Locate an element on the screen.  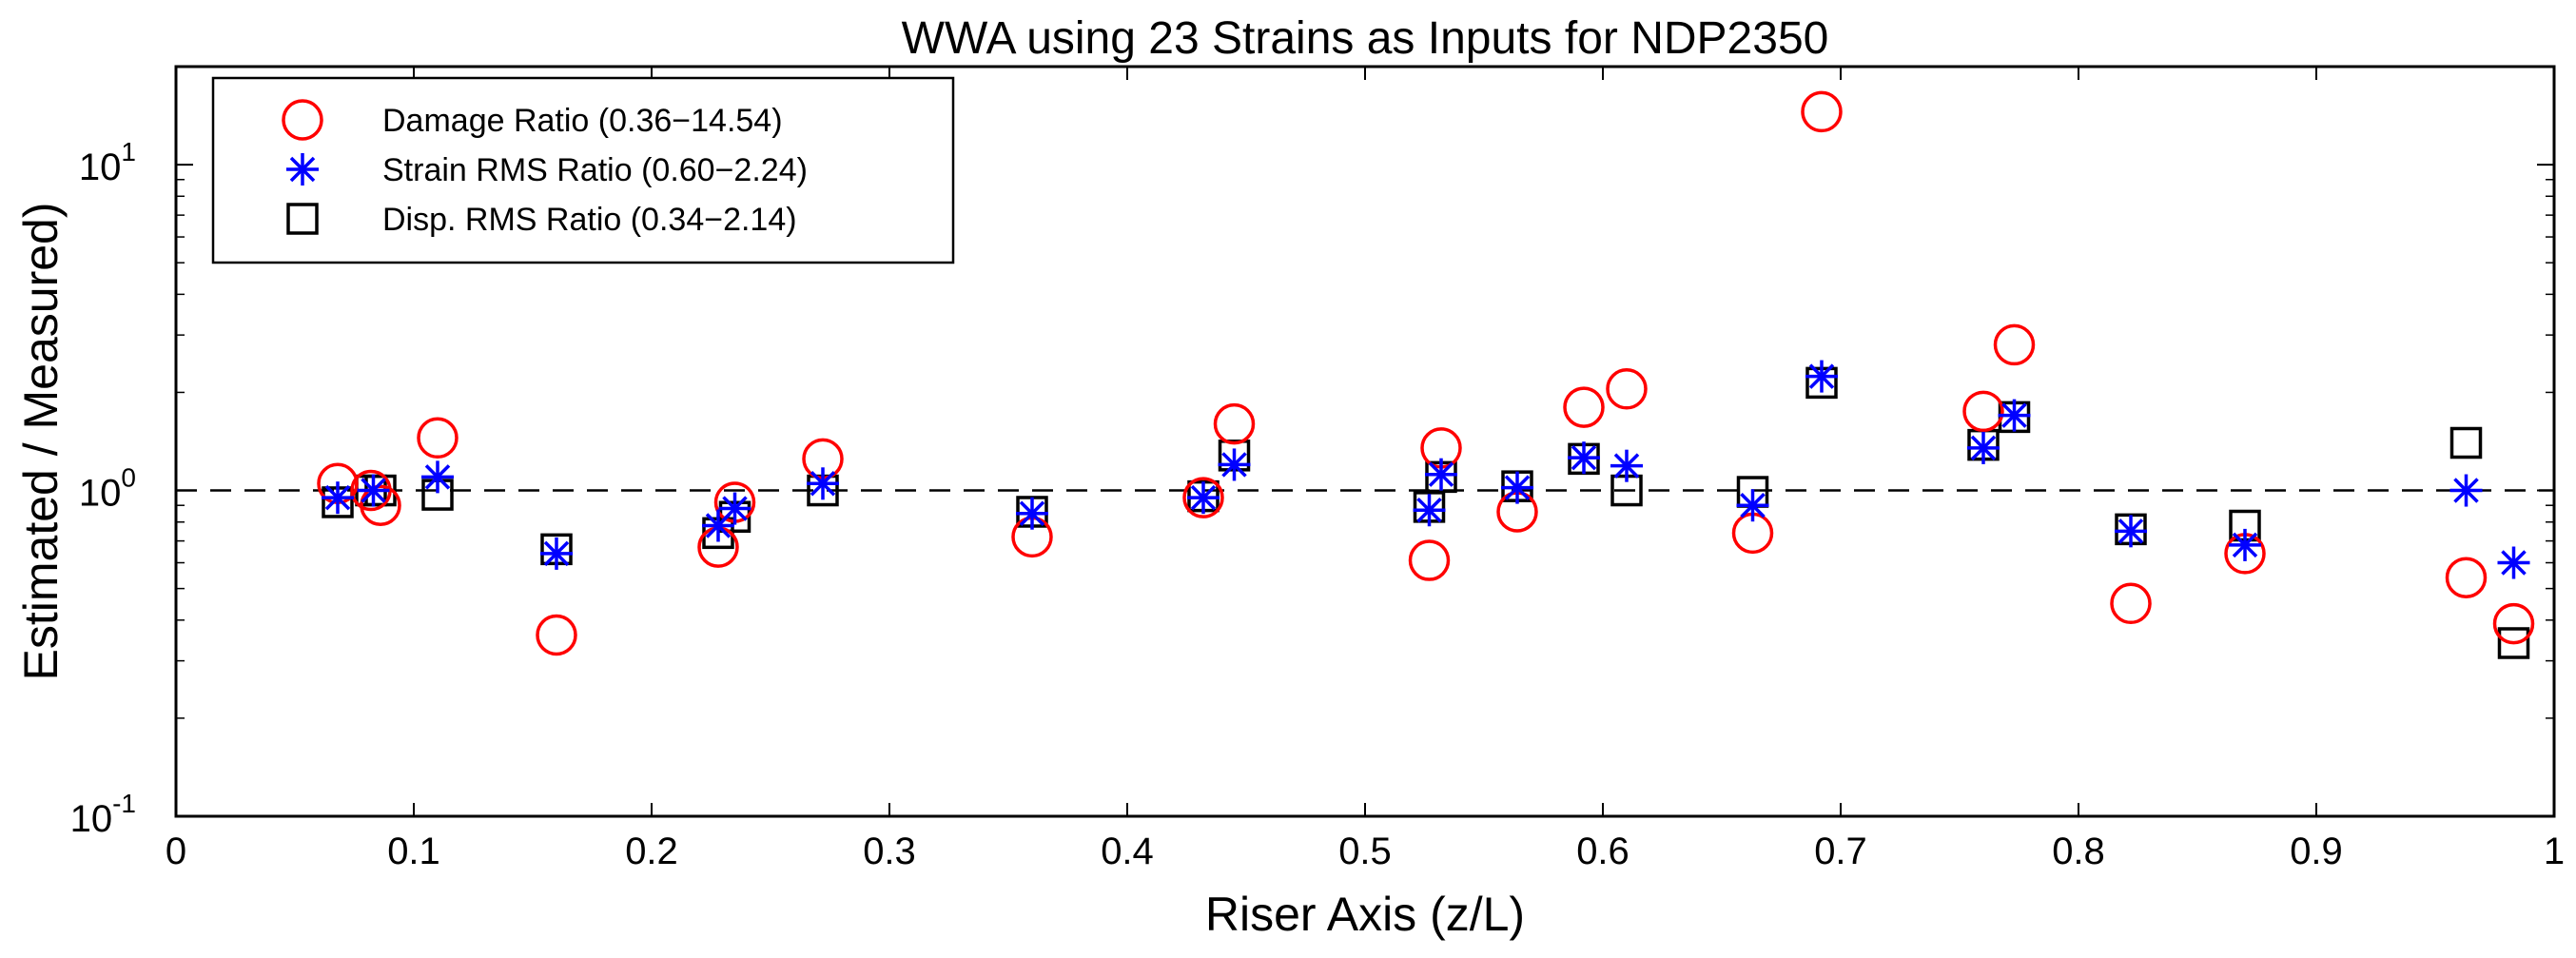
legend-label: Strain RMS Ratio (0.60−2.24) is located at coordinates (595, 170).